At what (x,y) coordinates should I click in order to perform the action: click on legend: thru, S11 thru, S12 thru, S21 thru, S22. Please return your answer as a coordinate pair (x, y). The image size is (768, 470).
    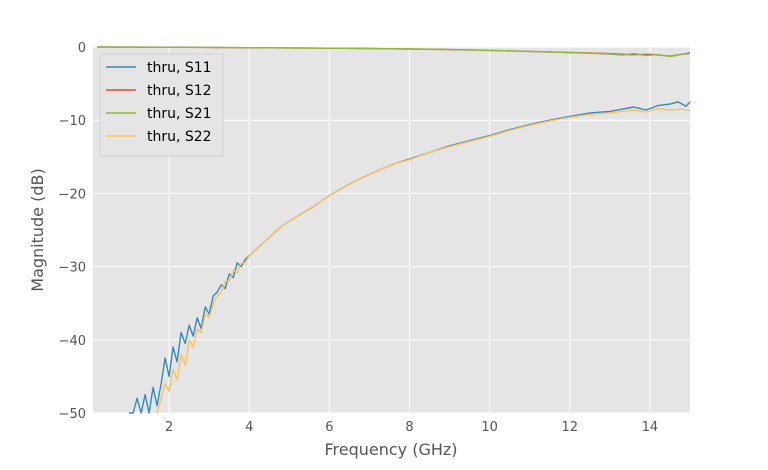
    Looking at the image, I should click on (161, 105).